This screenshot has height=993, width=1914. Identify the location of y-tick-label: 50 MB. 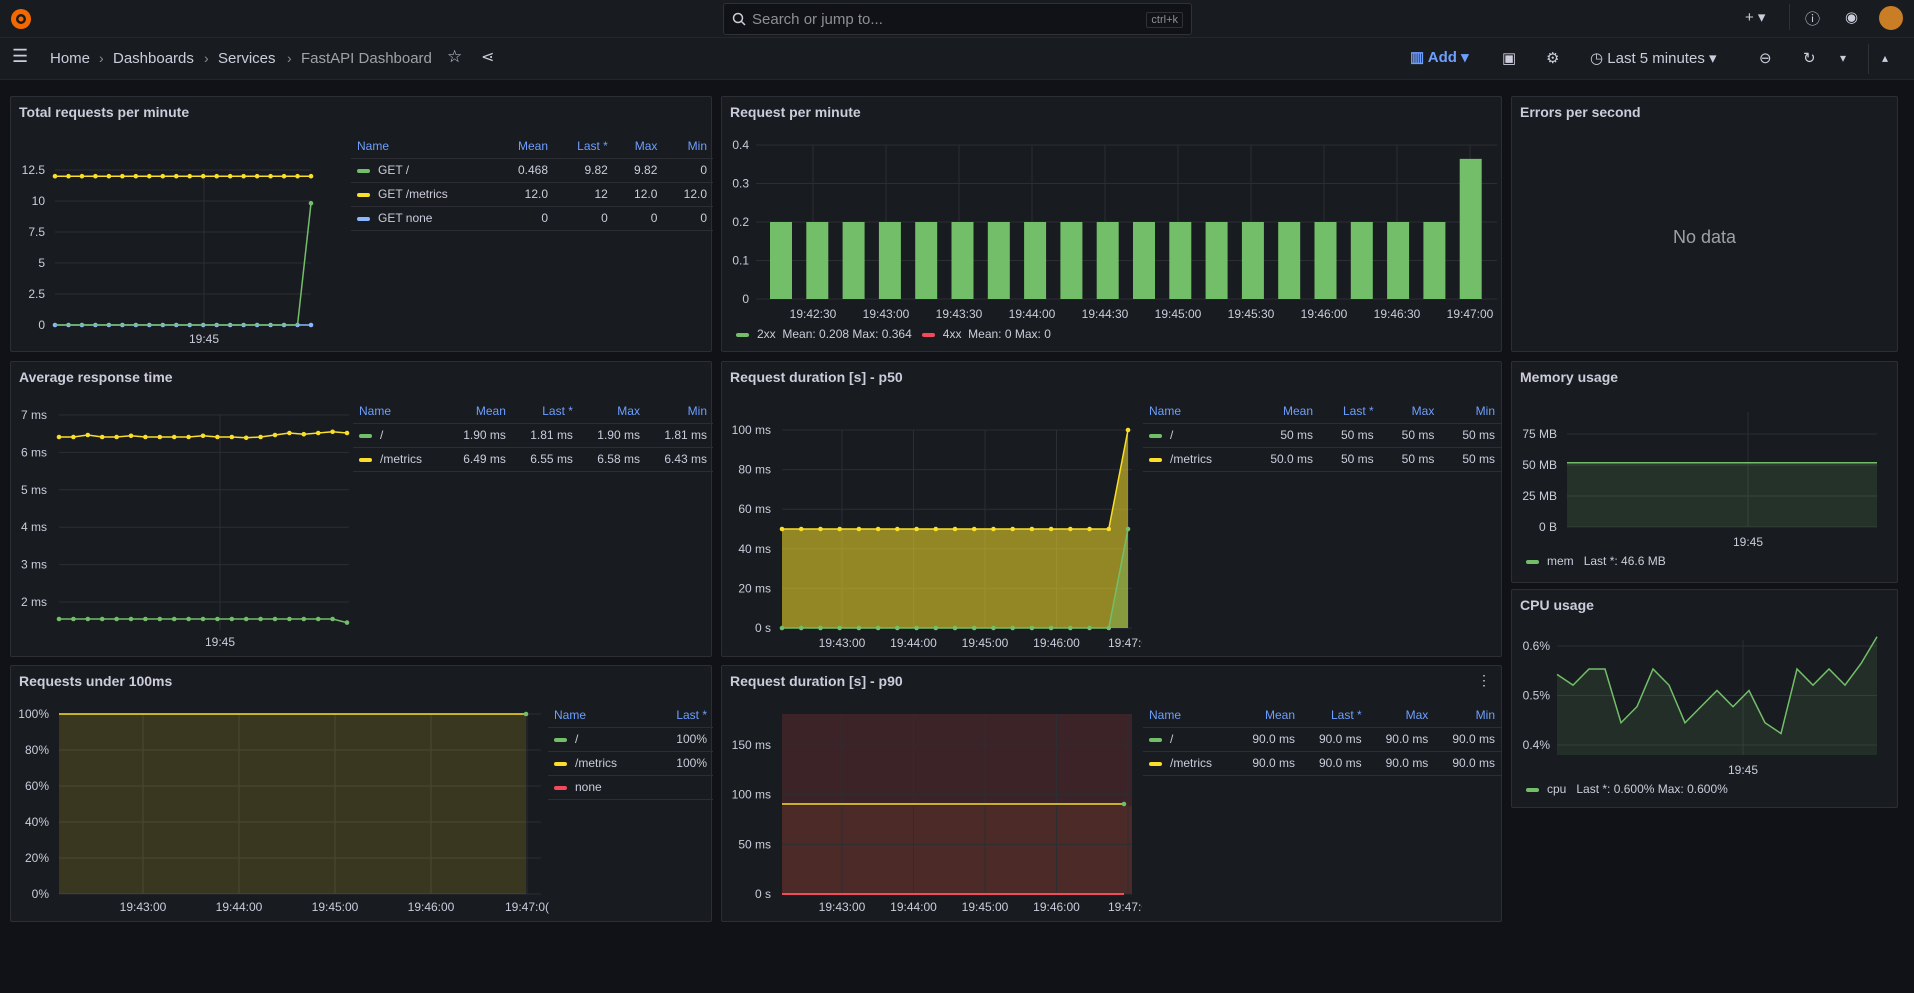
(1539, 465).